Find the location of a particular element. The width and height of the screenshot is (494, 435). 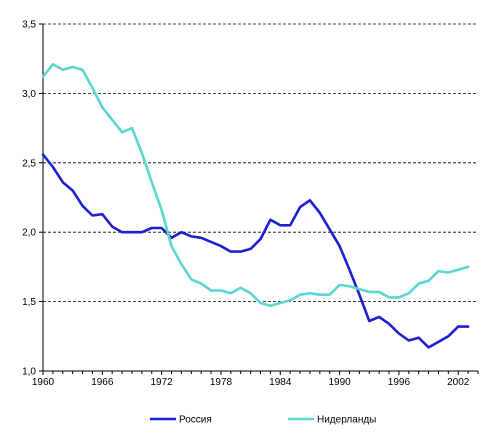

x-tick-label: 1978 is located at coordinates (221, 382).